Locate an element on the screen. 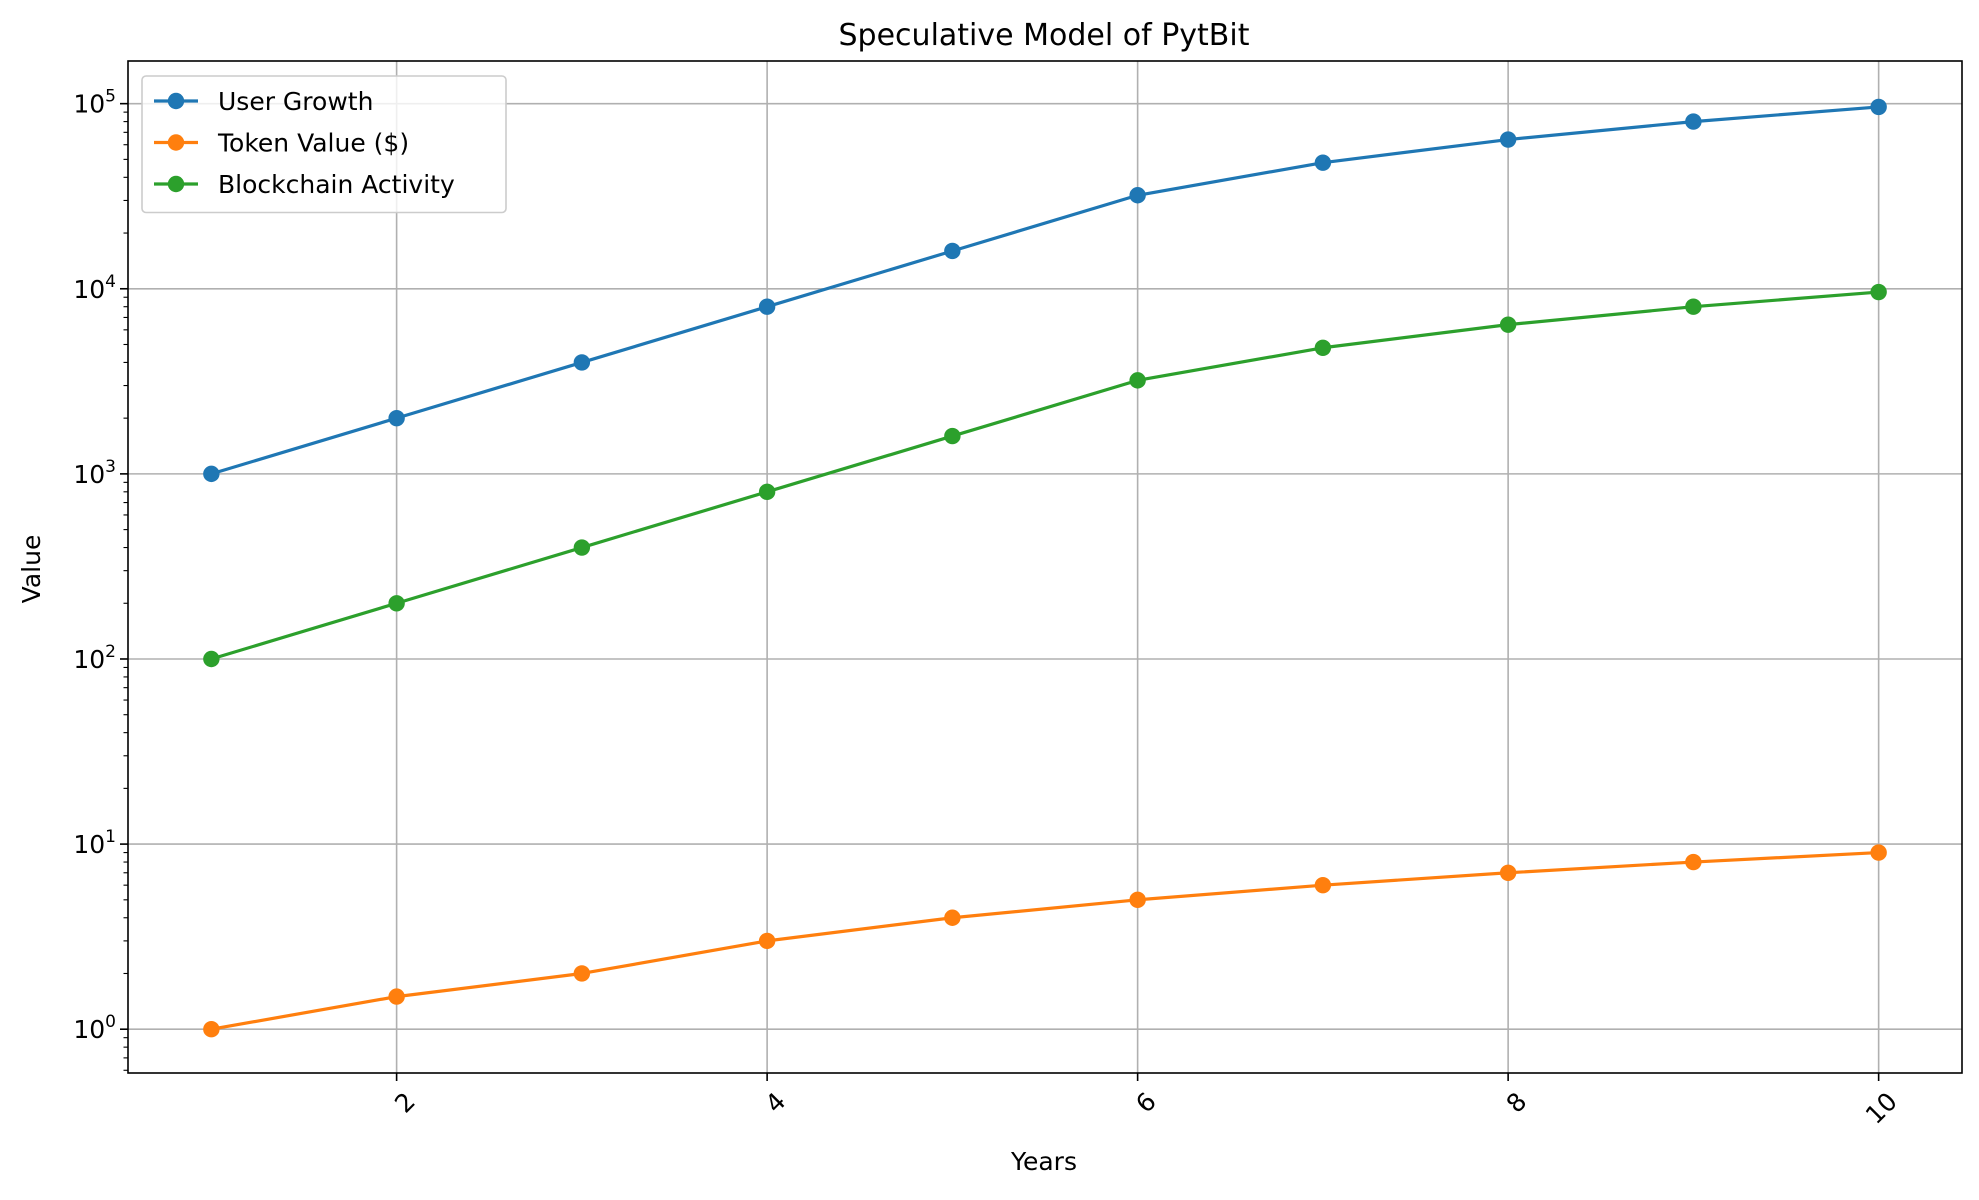 Image resolution: width=1979 pixels, height=1200 pixels. y-tick-label: 101 is located at coordinates (94, 843).